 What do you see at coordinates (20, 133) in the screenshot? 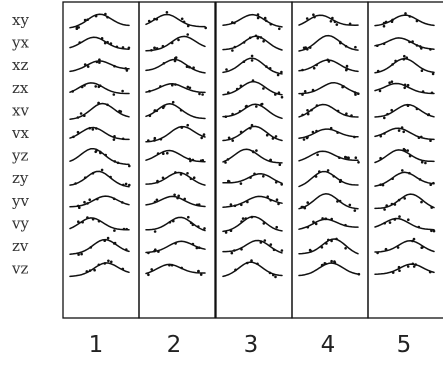
I see `row-label-vx: vx` at bounding box center [20, 133].